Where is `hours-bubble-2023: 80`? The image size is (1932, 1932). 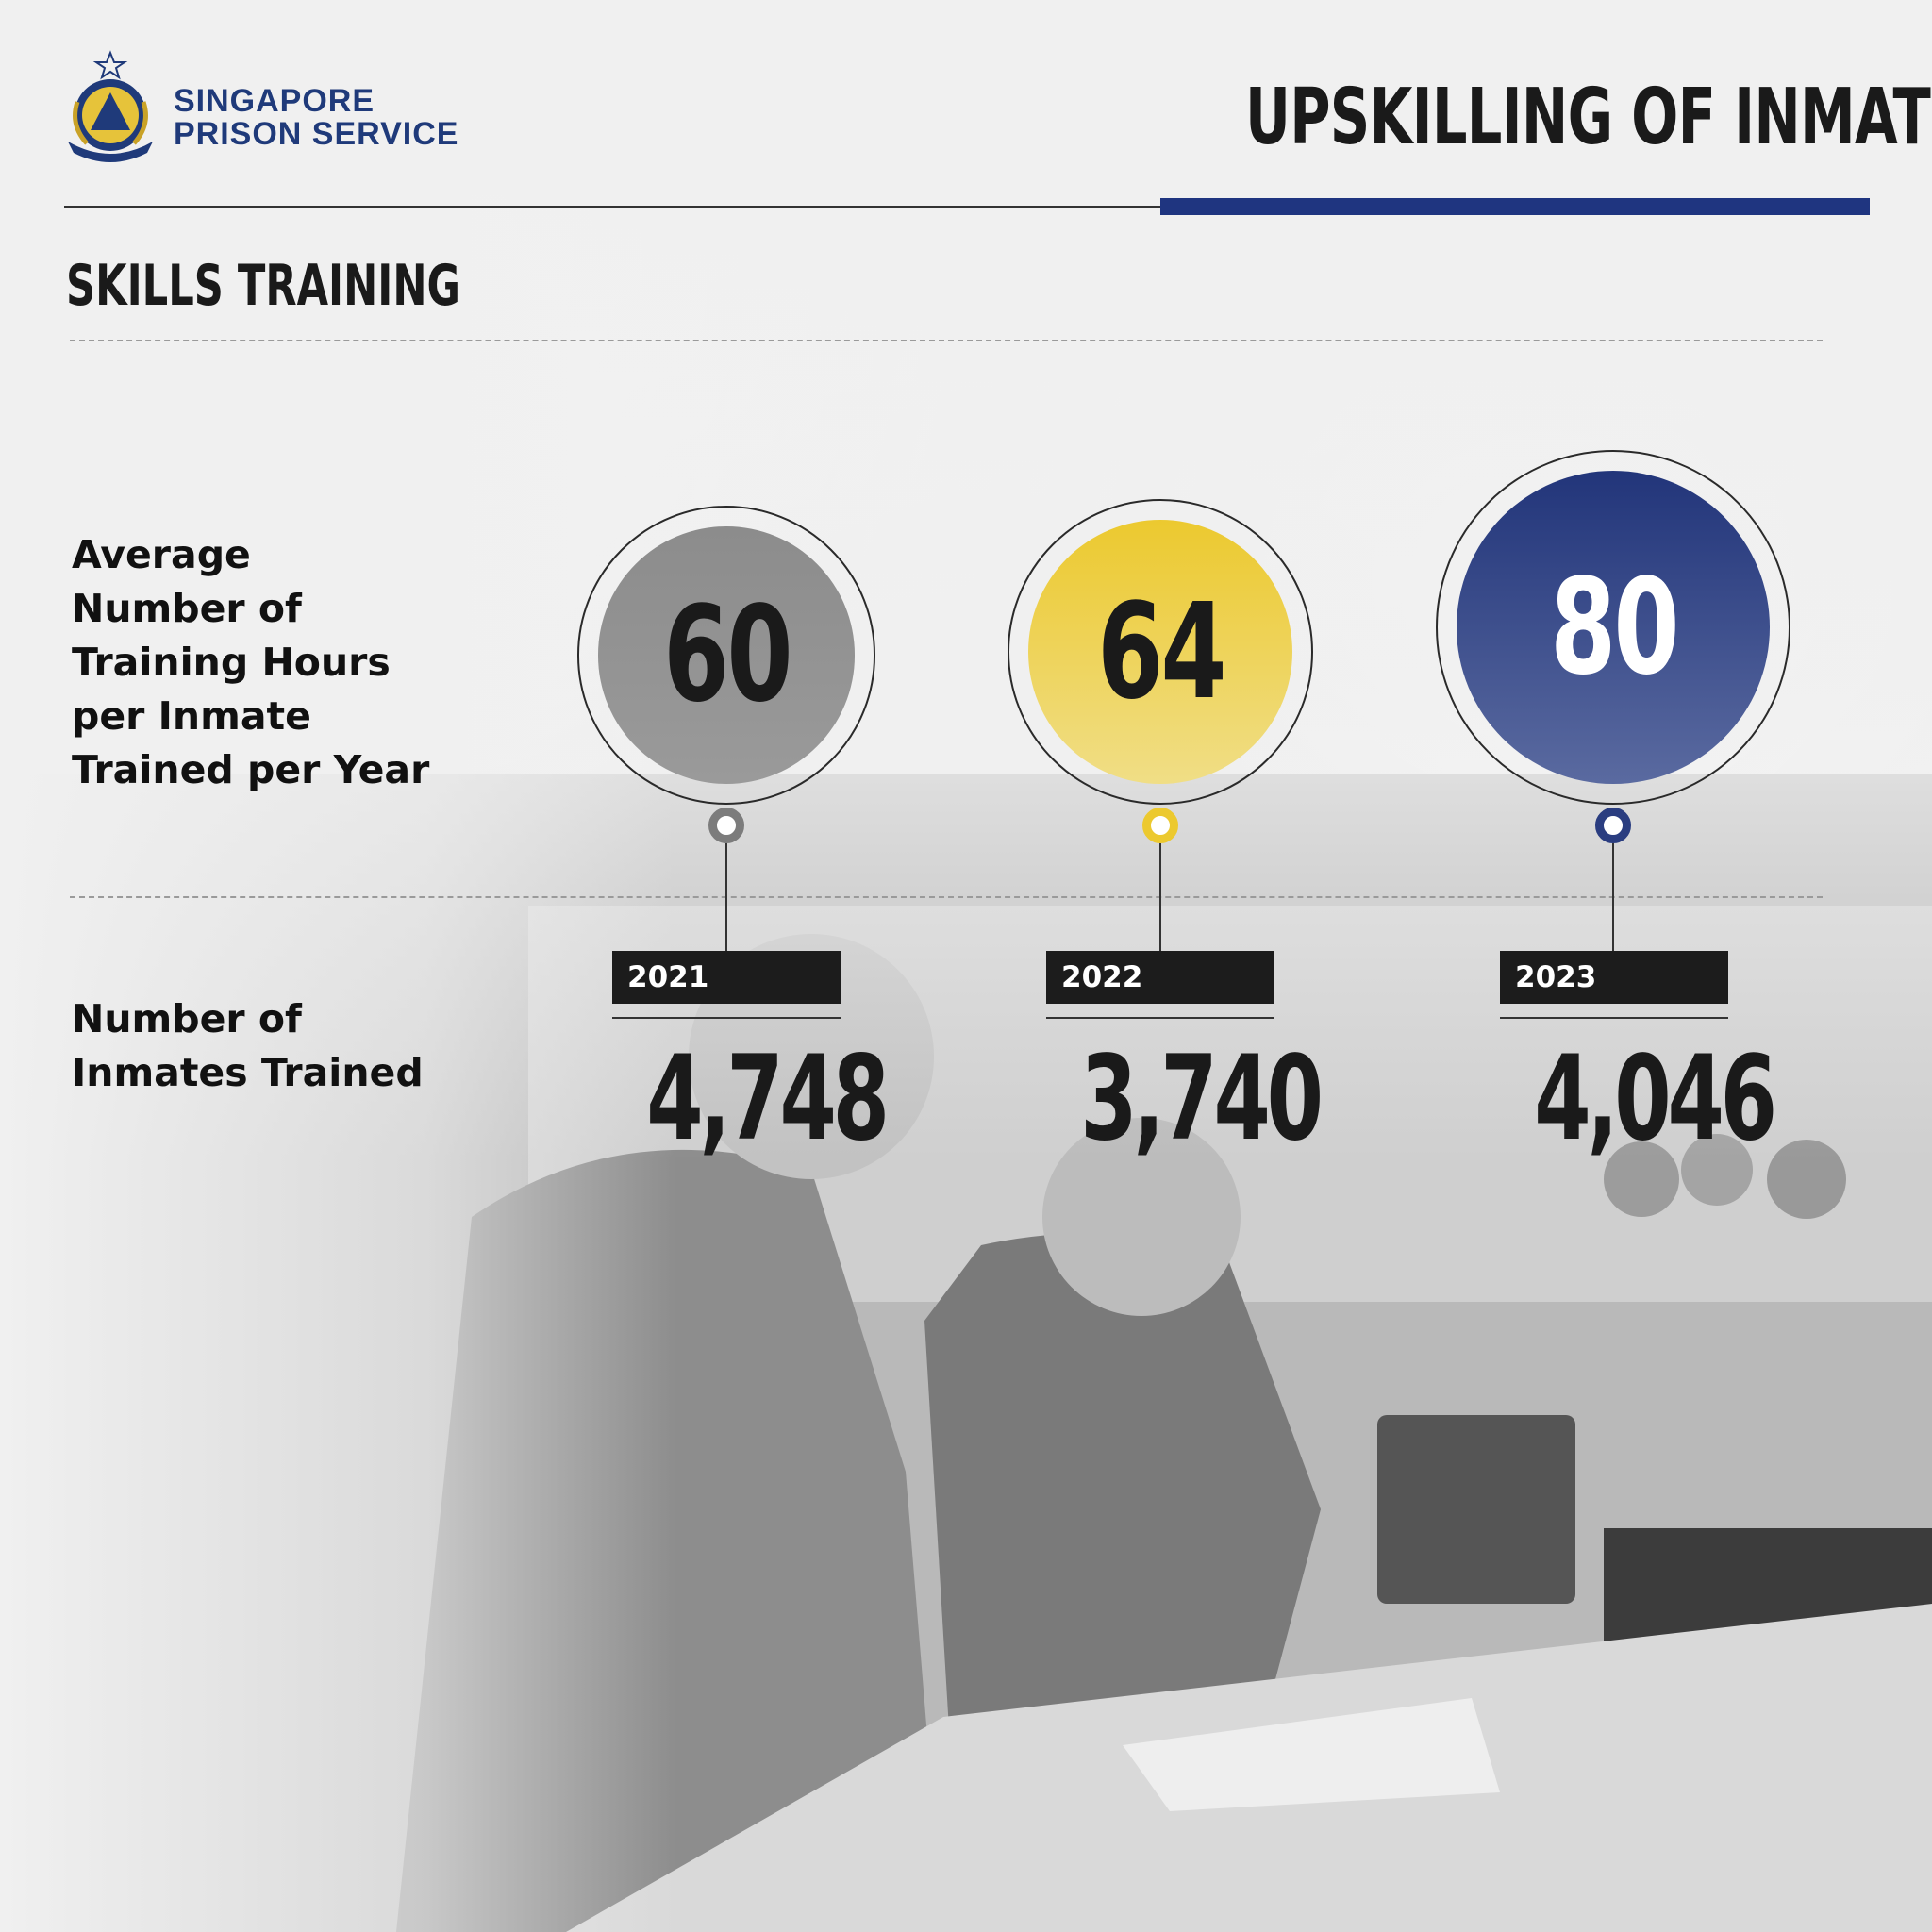
hours-bubble-2023: 80 is located at coordinates (1613, 627).